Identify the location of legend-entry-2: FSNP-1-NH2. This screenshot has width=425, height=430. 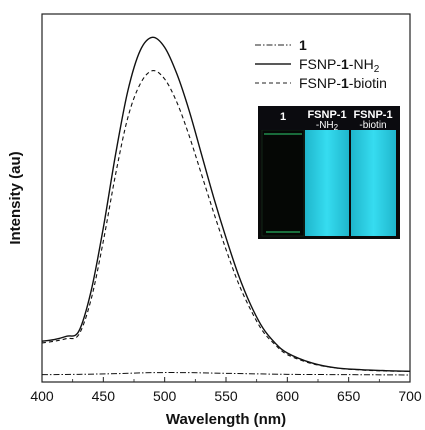
(317, 65).